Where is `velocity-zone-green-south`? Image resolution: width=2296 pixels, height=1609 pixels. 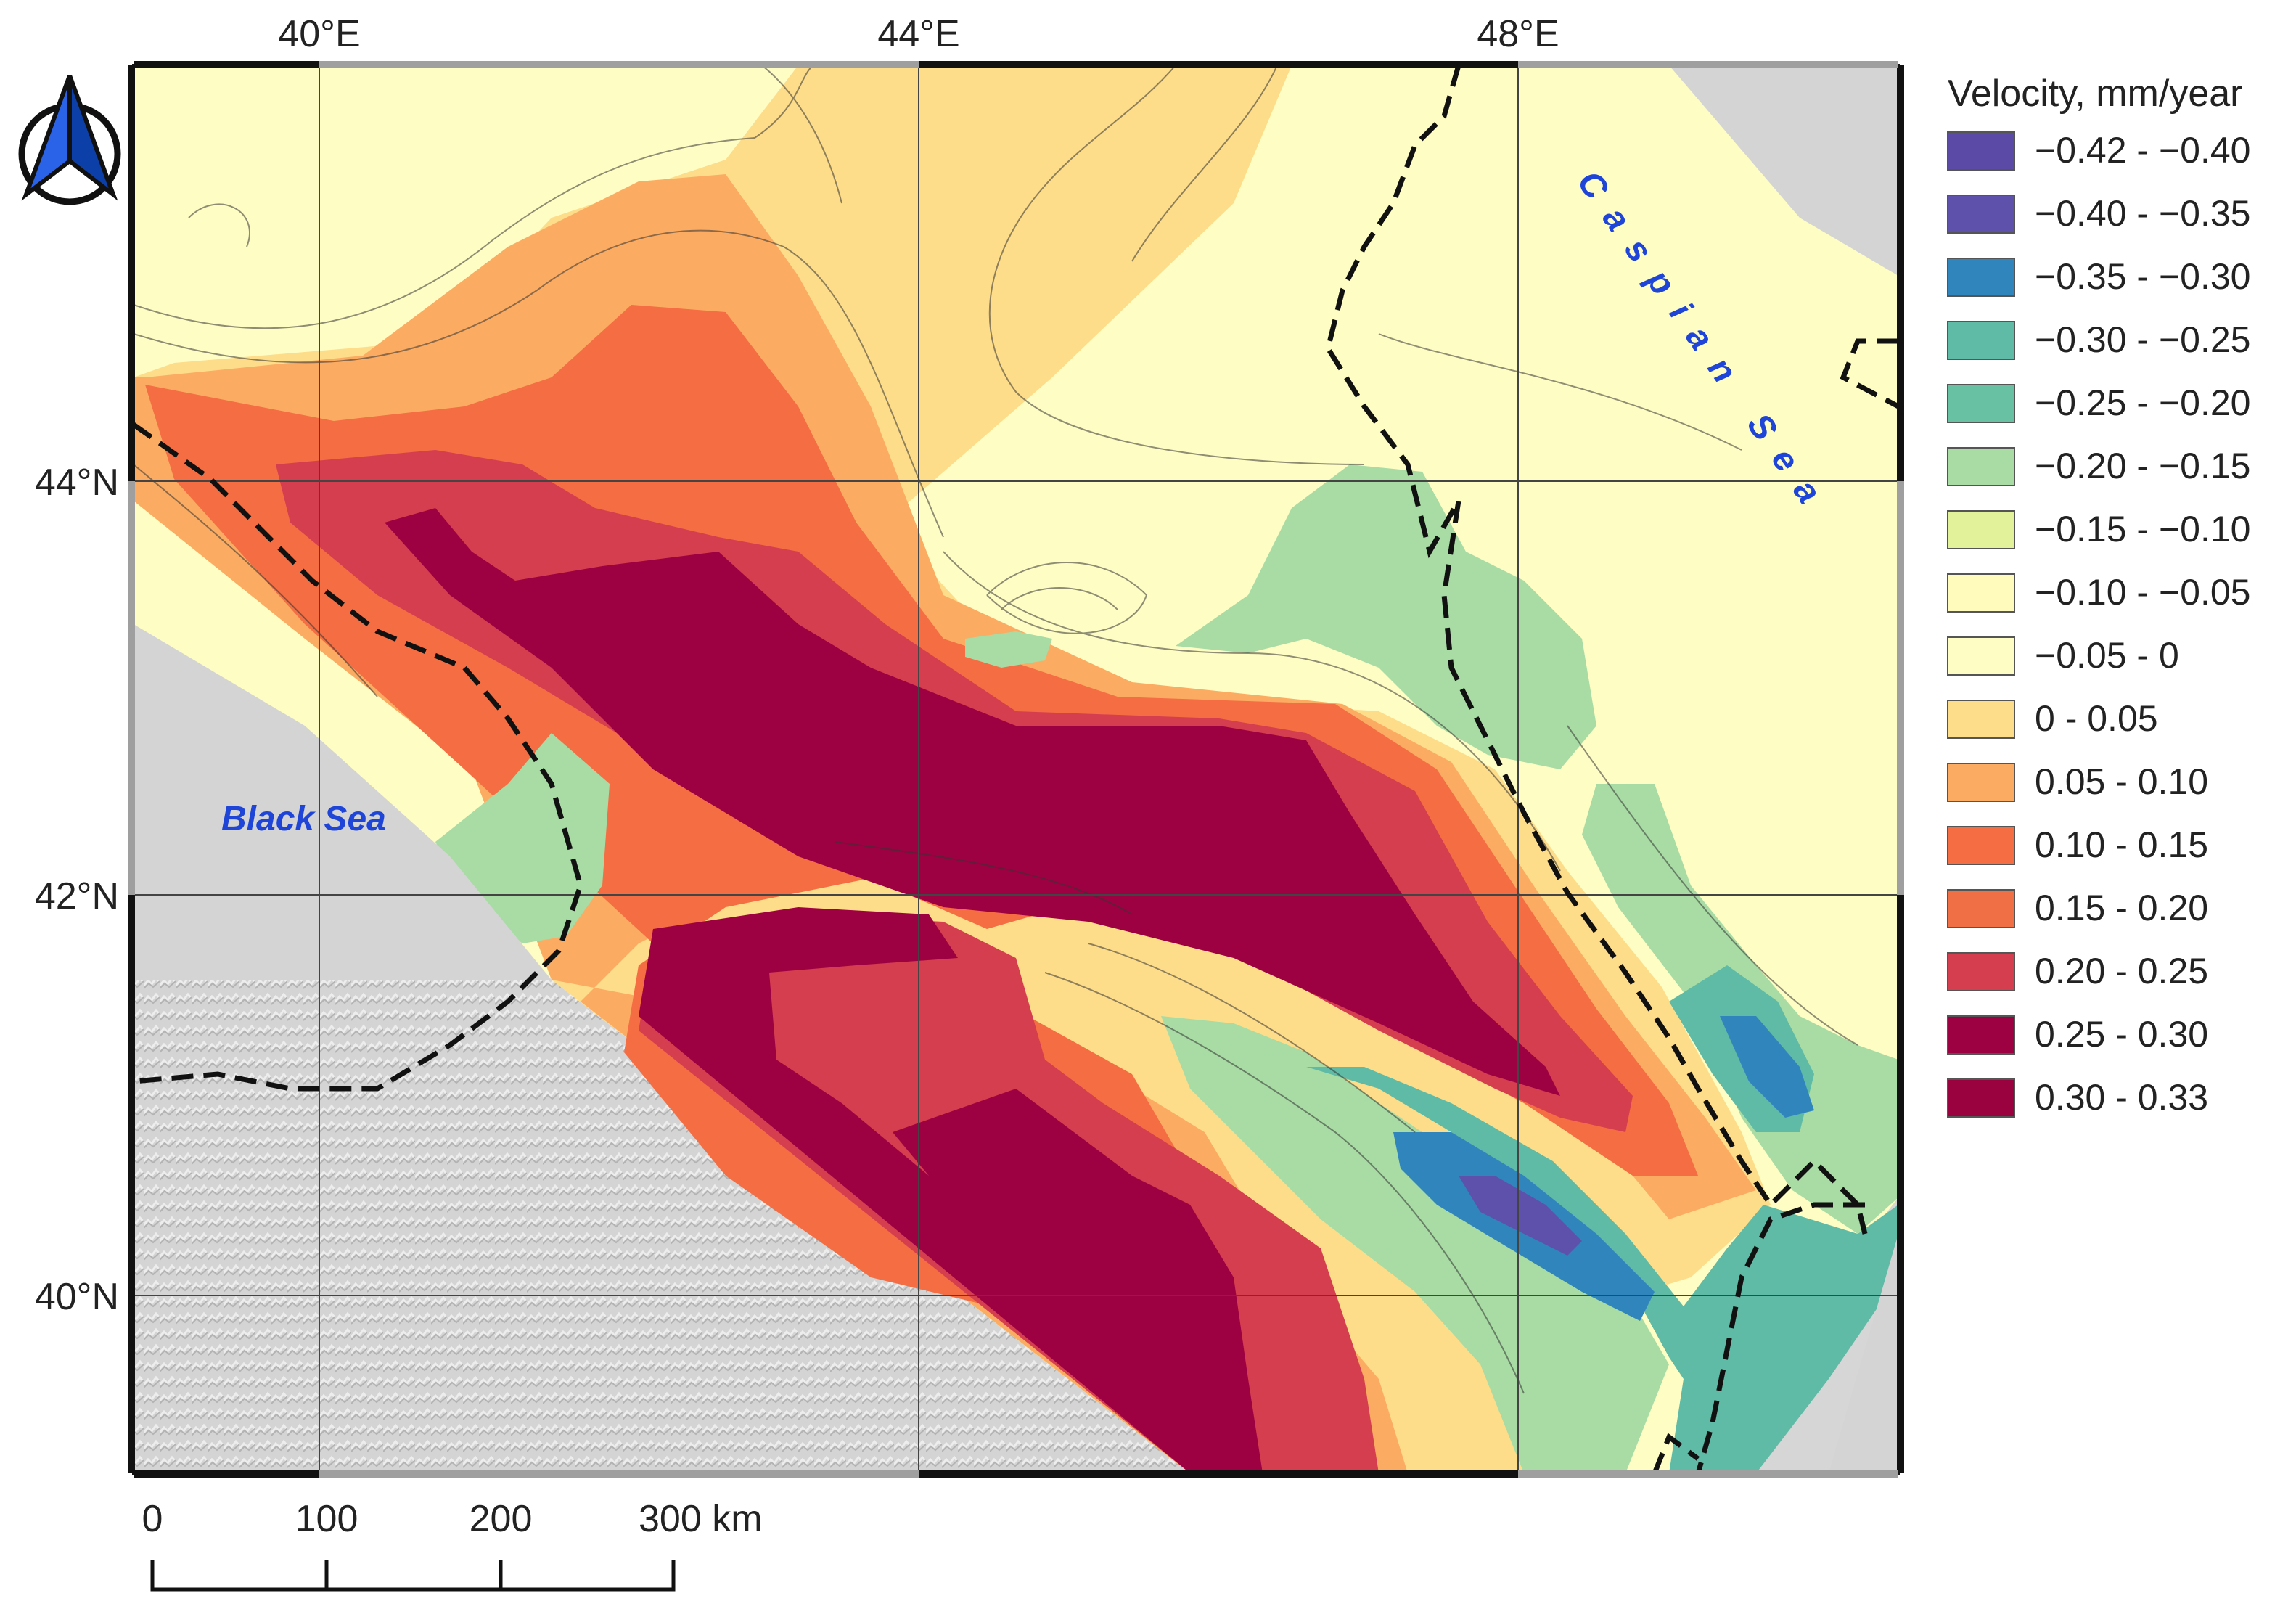
velocity-zone-green-south is located at coordinates (1415, 1244).